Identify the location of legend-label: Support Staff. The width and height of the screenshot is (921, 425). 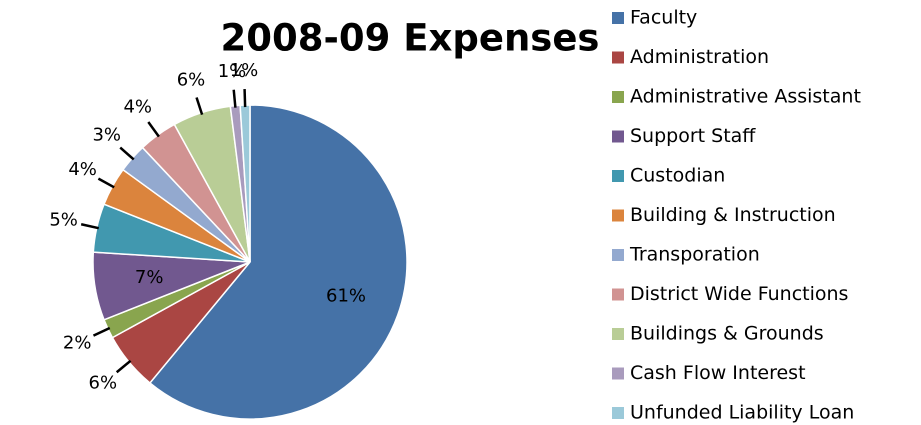
(693, 136).